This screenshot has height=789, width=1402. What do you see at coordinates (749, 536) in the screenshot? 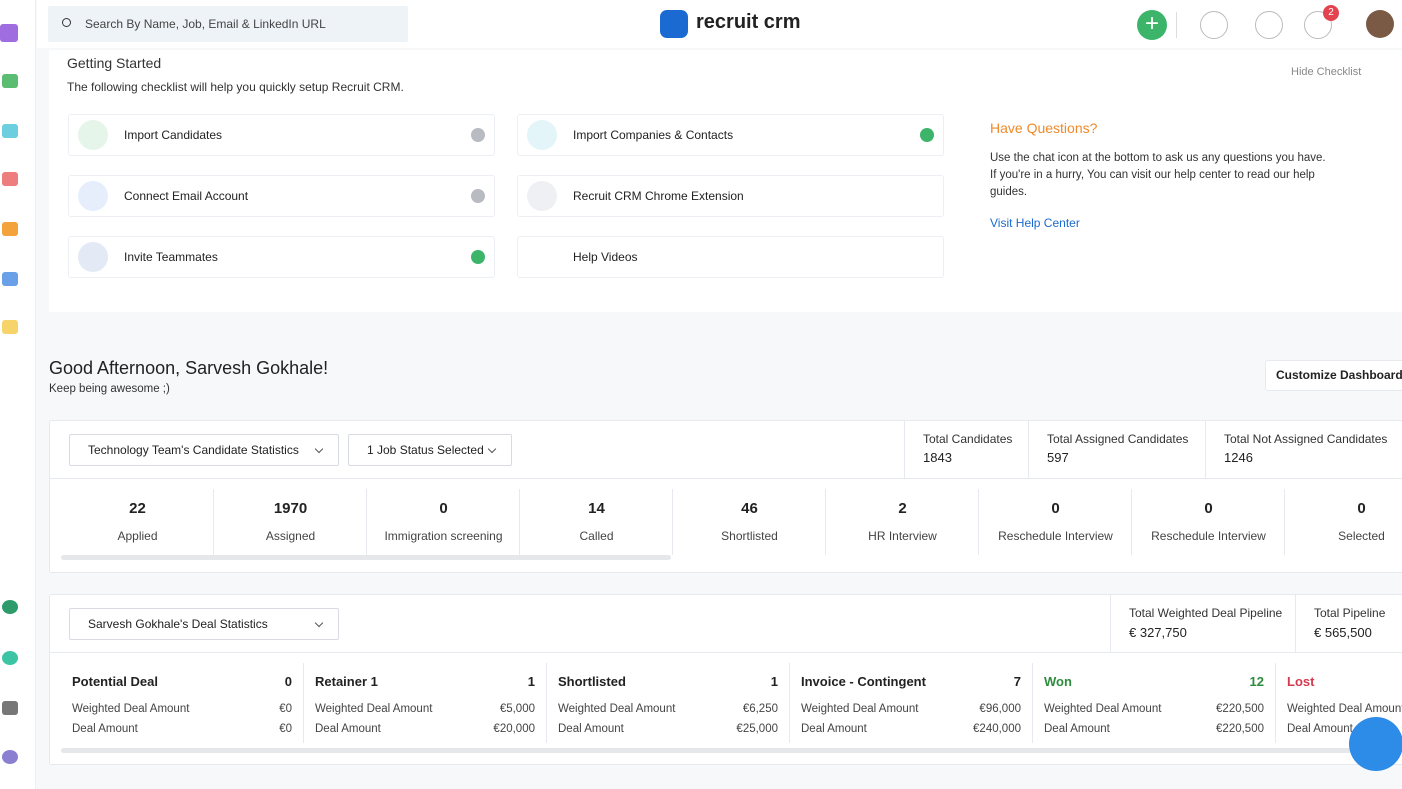
I see `stage-label: Shortlisted` at bounding box center [749, 536].